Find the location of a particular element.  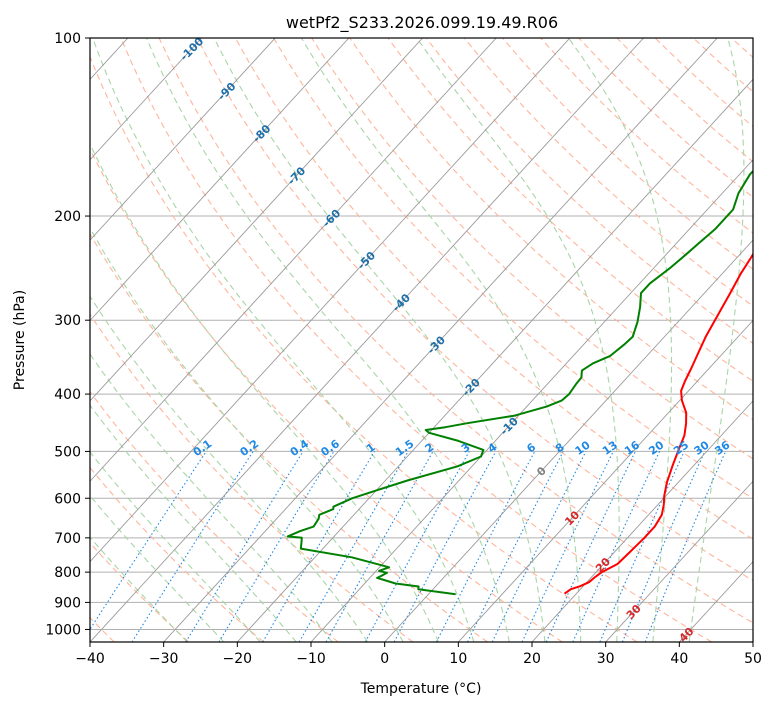

y-tick-label: 500 is located at coordinates (67, 452).